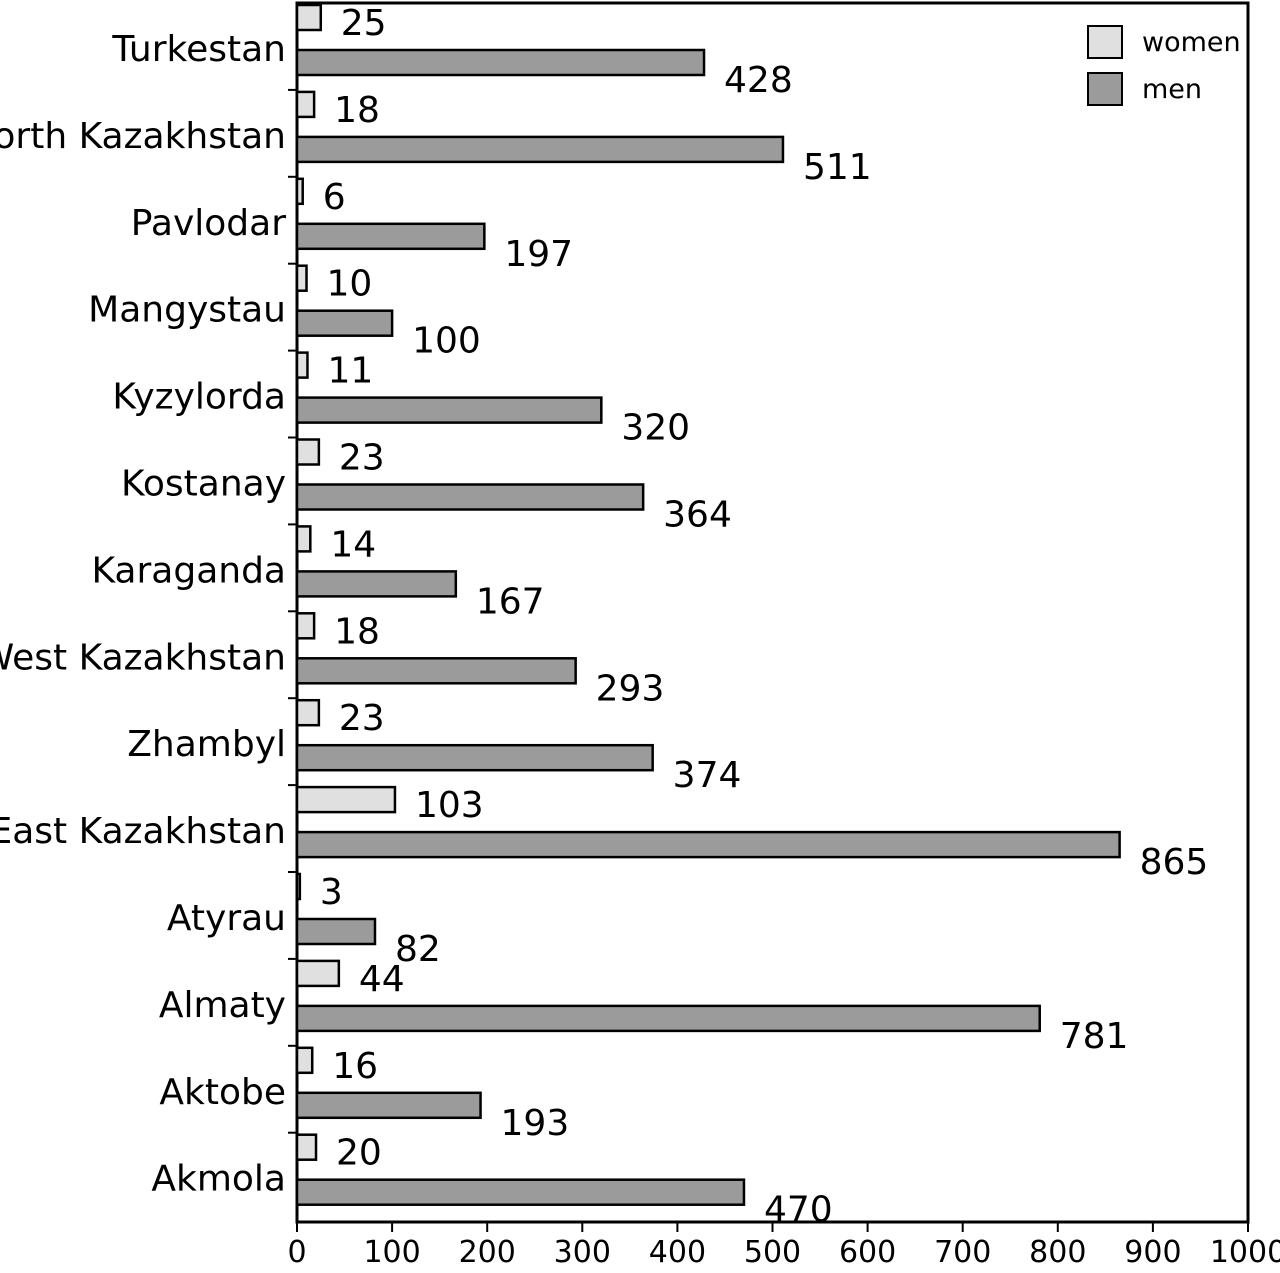 This screenshot has width=1280, height=1273. What do you see at coordinates (1105, 42) in the screenshot?
I see `legend-swatch-women` at bounding box center [1105, 42].